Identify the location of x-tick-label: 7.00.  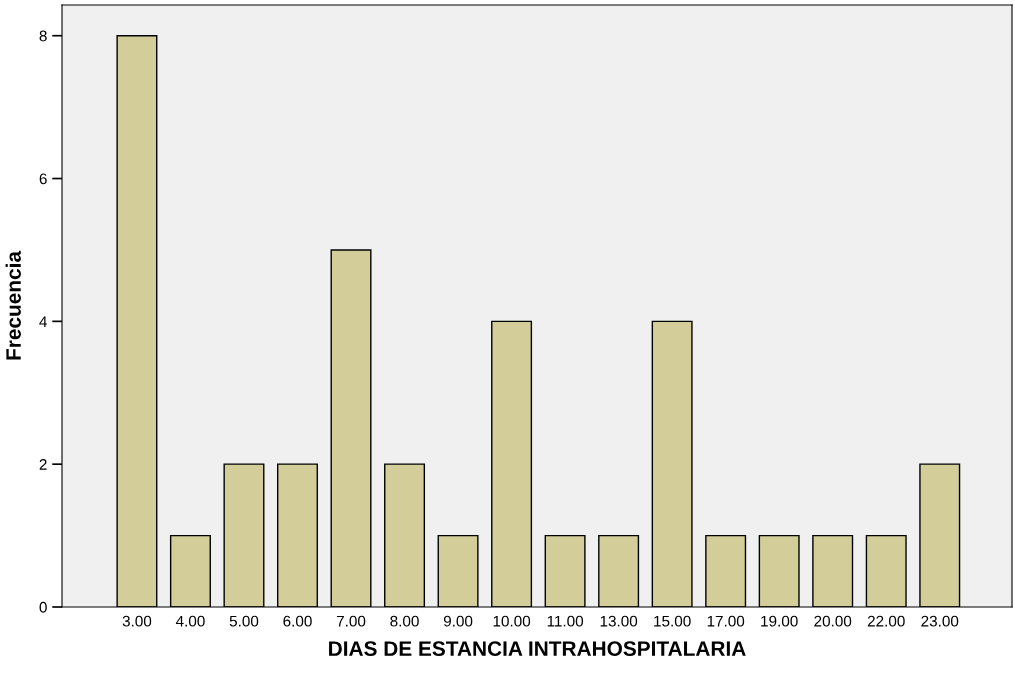
(351, 621).